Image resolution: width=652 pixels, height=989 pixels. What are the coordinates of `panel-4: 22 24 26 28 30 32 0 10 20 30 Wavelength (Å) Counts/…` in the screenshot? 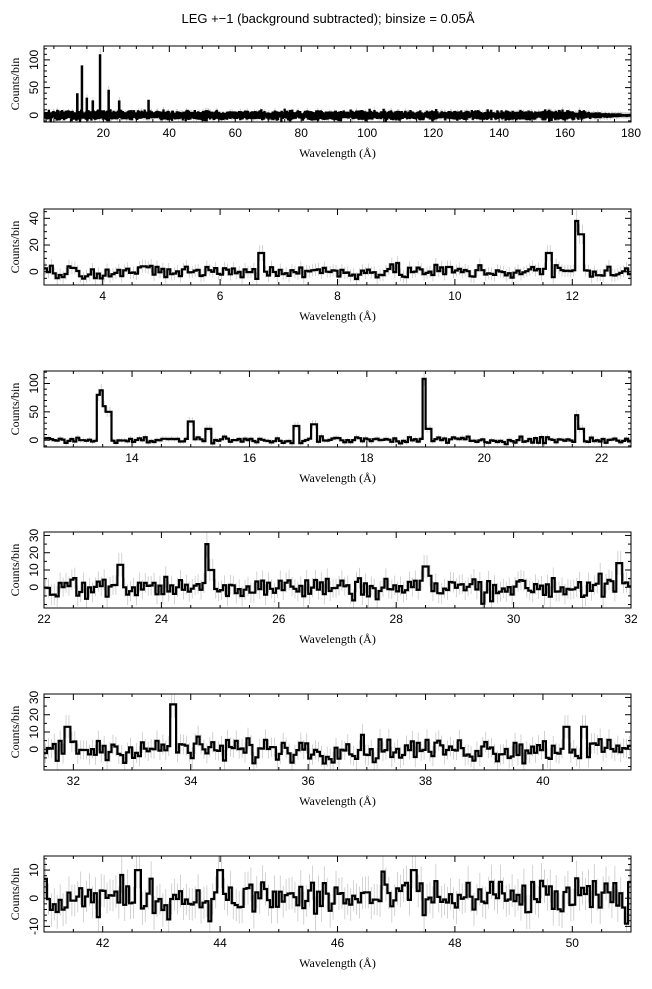 It's located at (323, 587).